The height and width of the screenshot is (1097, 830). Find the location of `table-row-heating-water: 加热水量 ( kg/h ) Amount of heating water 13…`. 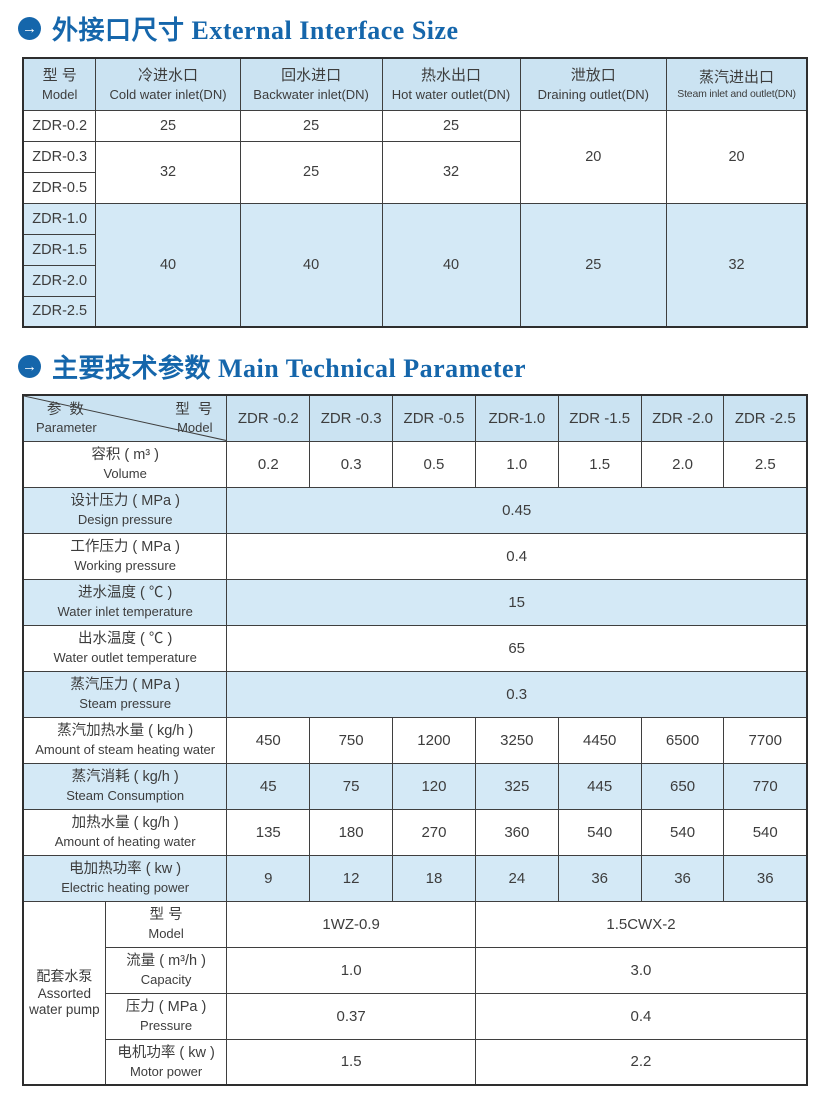

table-row-heating-water: 加热水量 ( kg/h ) Amount of heating water 13… is located at coordinates (415, 832).